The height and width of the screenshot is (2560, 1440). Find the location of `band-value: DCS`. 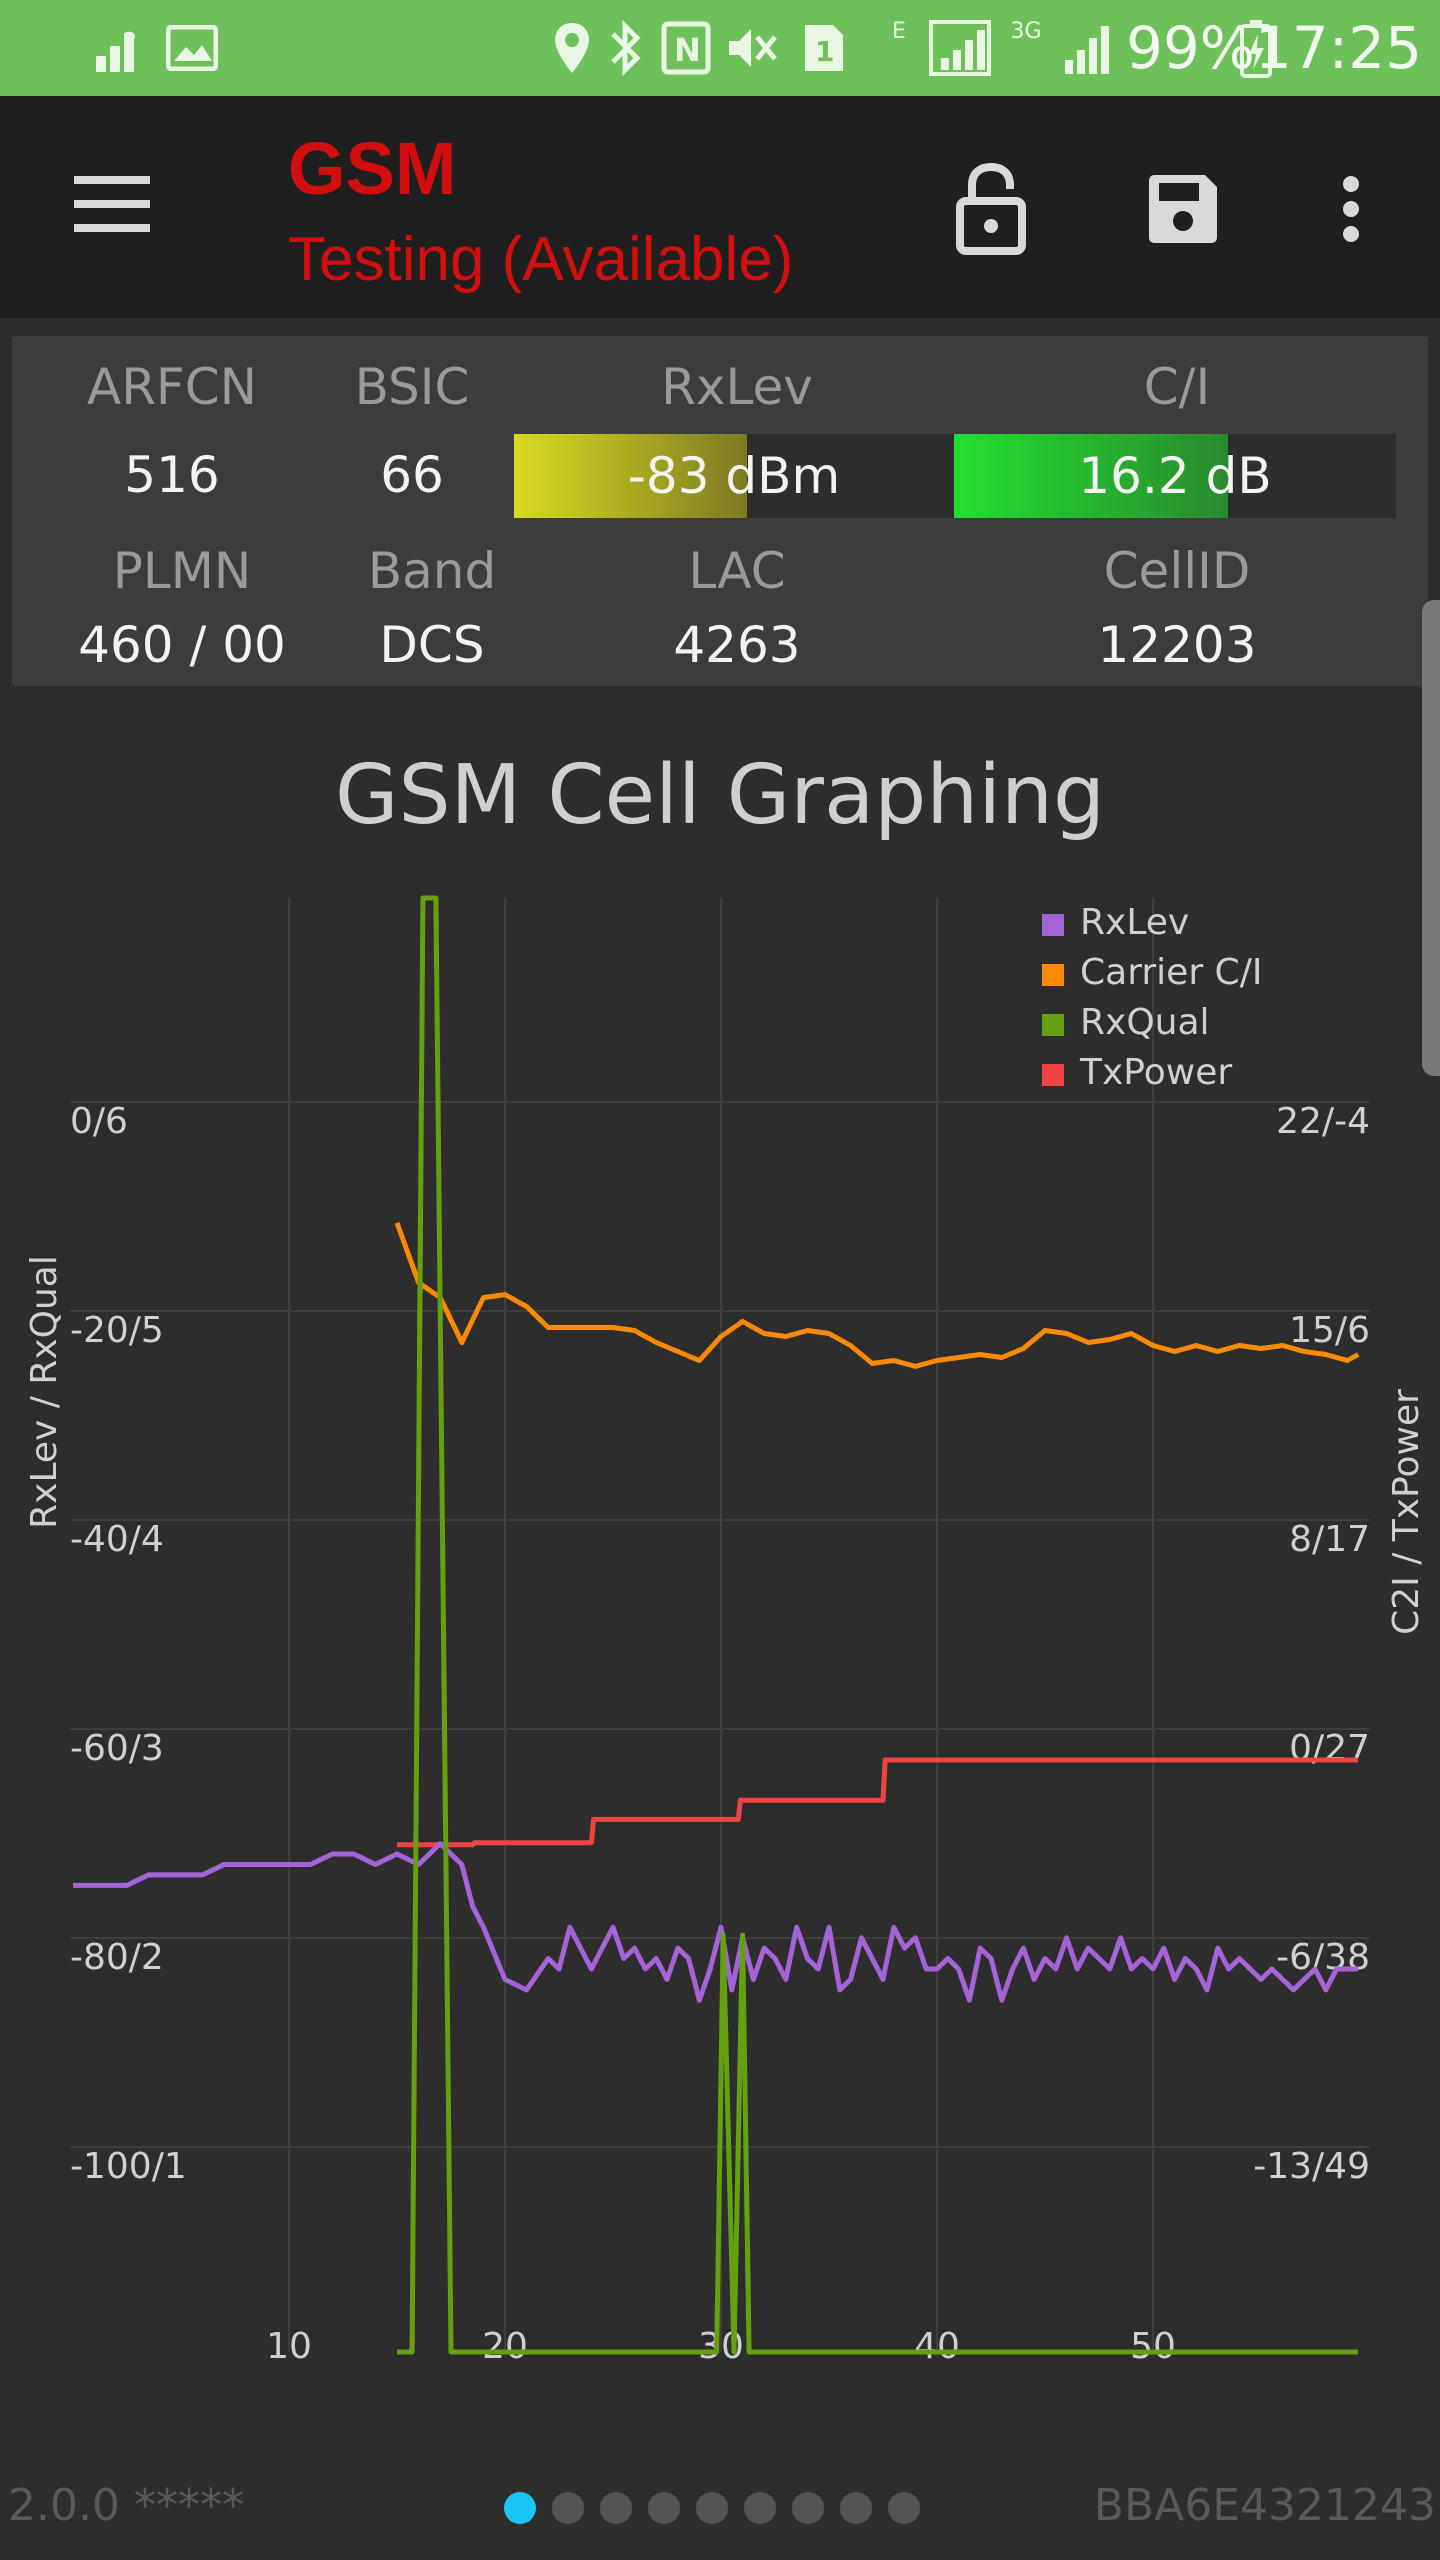

band-value: DCS is located at coordinates (432, 645).